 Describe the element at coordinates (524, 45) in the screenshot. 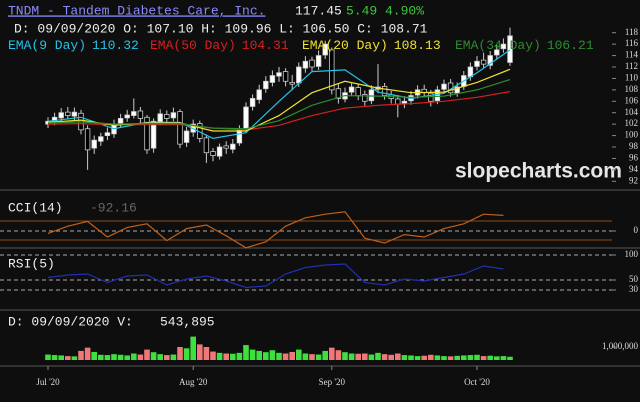

I see `legend-entry: EMA(34 Day) 106.21` at that location.